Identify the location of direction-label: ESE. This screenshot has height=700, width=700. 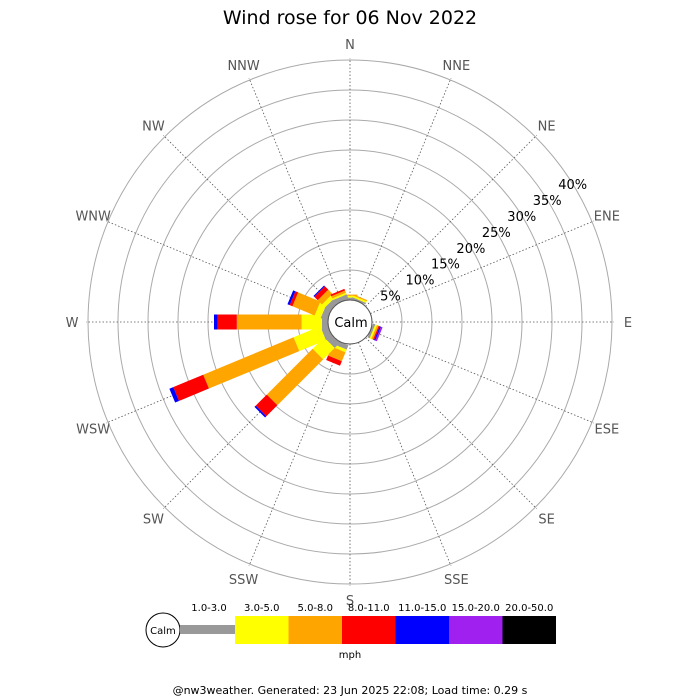
(606, 429).